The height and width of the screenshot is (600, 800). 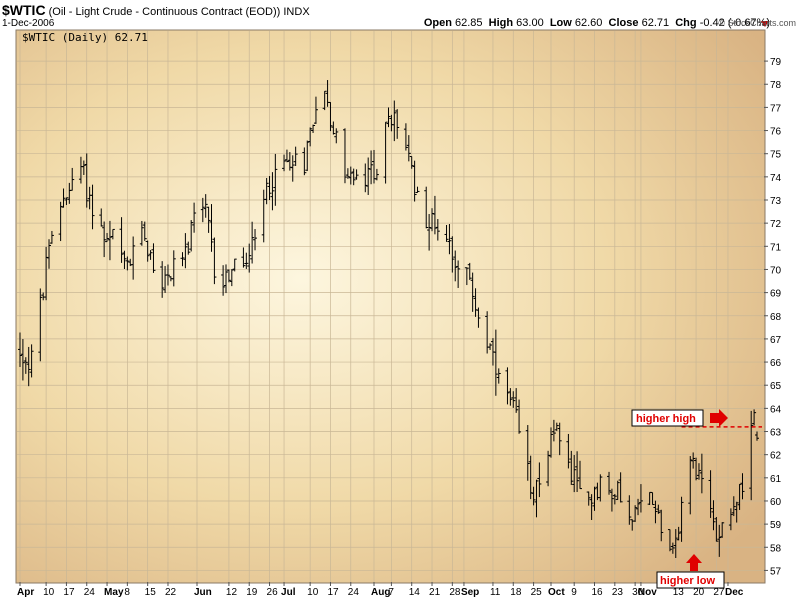 I want to click on x-tick-label: 17, so click(x=333, y=592).